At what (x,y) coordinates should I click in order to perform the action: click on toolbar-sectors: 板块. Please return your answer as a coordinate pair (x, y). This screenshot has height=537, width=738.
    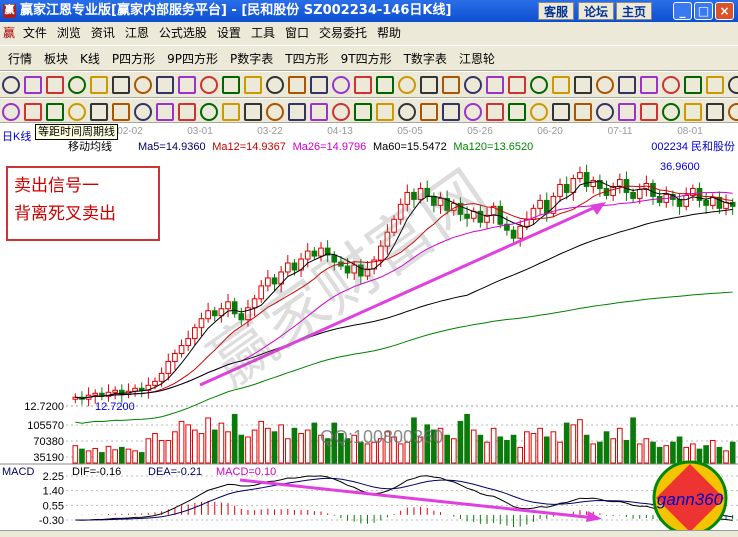
    Looking at the image, I should click on (56, 59).